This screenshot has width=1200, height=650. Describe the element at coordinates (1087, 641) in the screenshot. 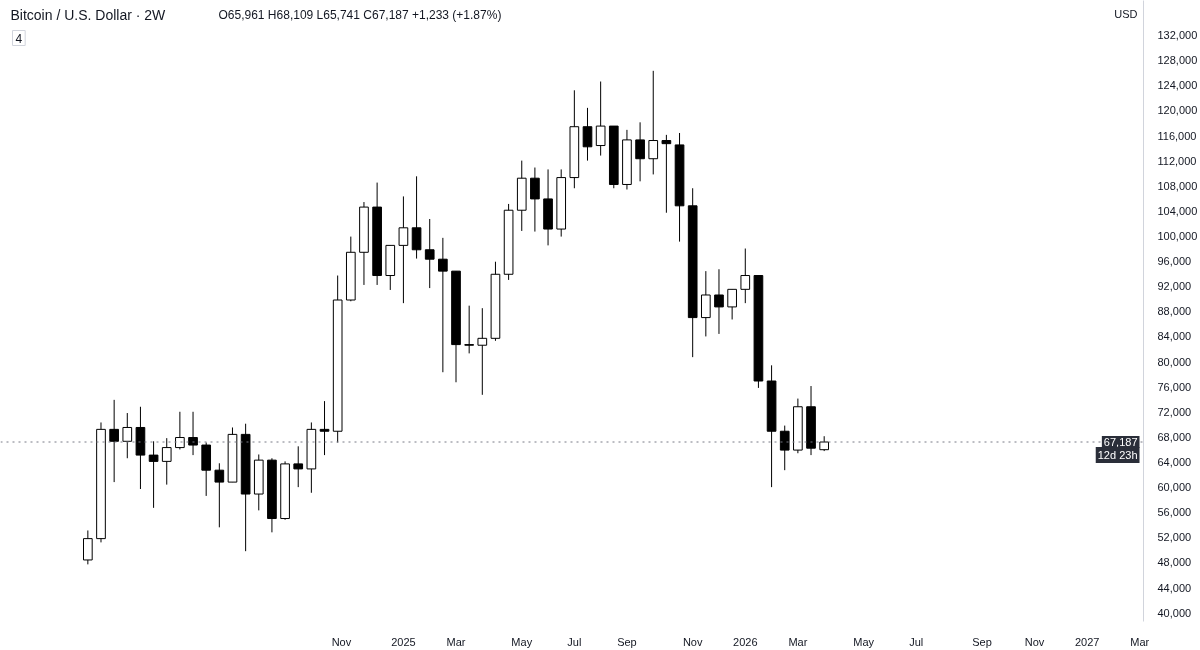

I see `x-tick-label: 2027` at that location.